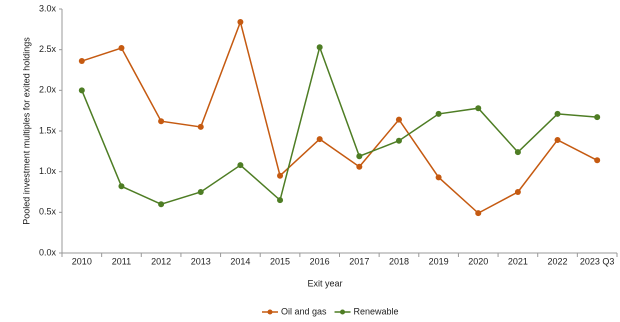 The width and height of the screenshot is (620, 322). What do you see at coordinates (48, 212) in the screenshot?
I see `y-tick-label: 0.5x` at bounding box center [48, 212].